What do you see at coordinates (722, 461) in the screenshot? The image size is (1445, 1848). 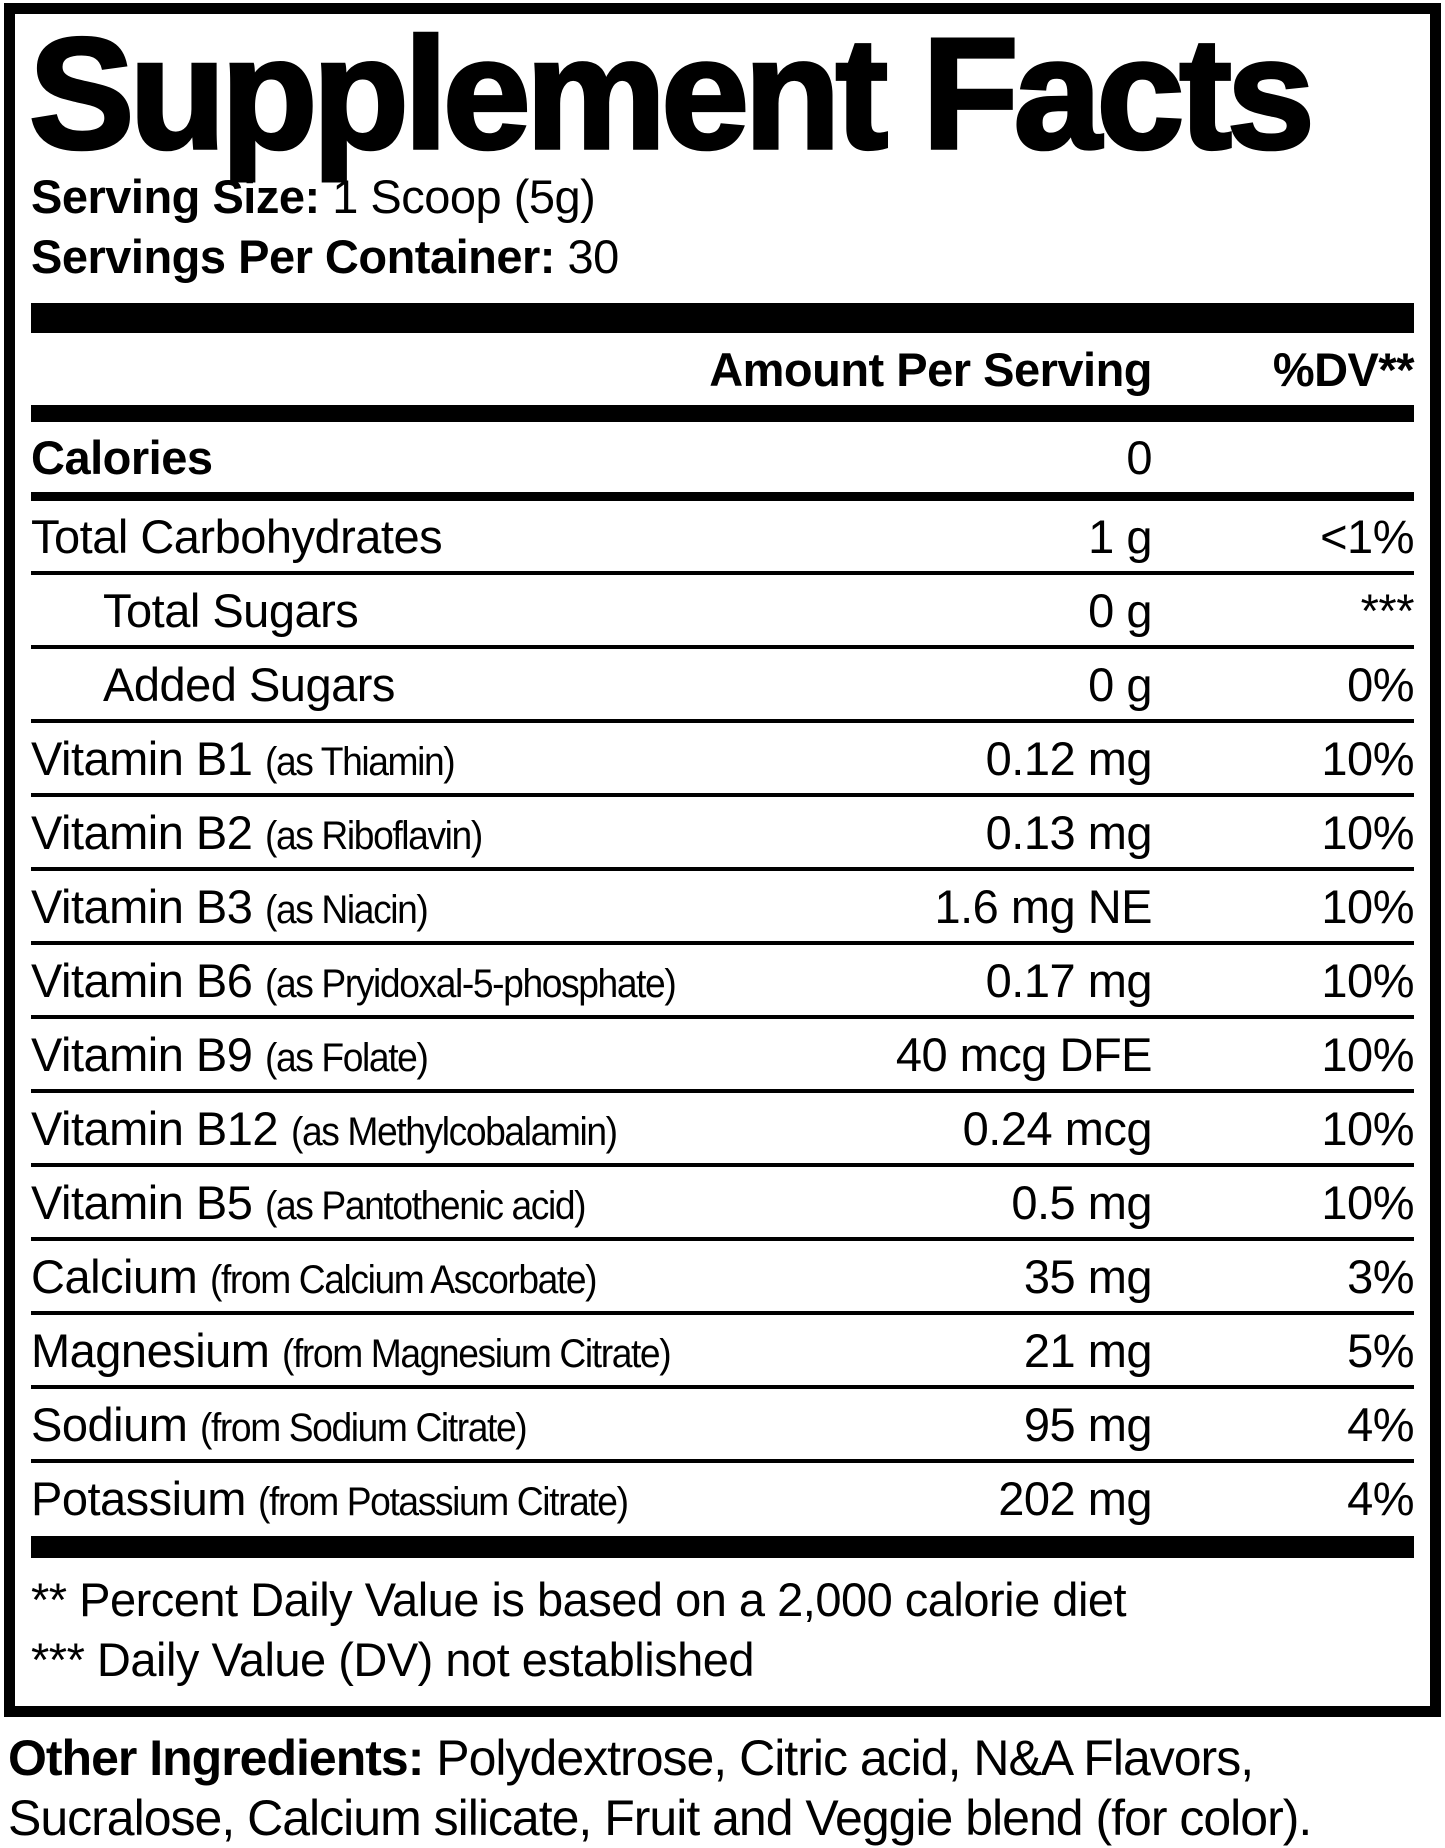 I see `nutrient-row-calories: Calories 0` at bounding box center [722, 461].